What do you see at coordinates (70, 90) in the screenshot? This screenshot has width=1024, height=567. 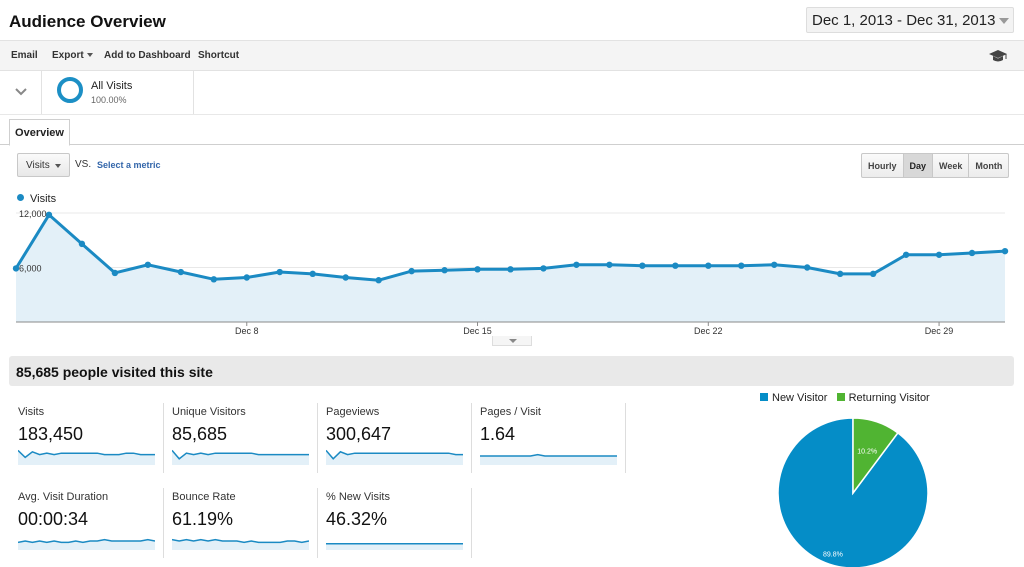 I see `segment-ring-icon` at bounding box center [70, 90].